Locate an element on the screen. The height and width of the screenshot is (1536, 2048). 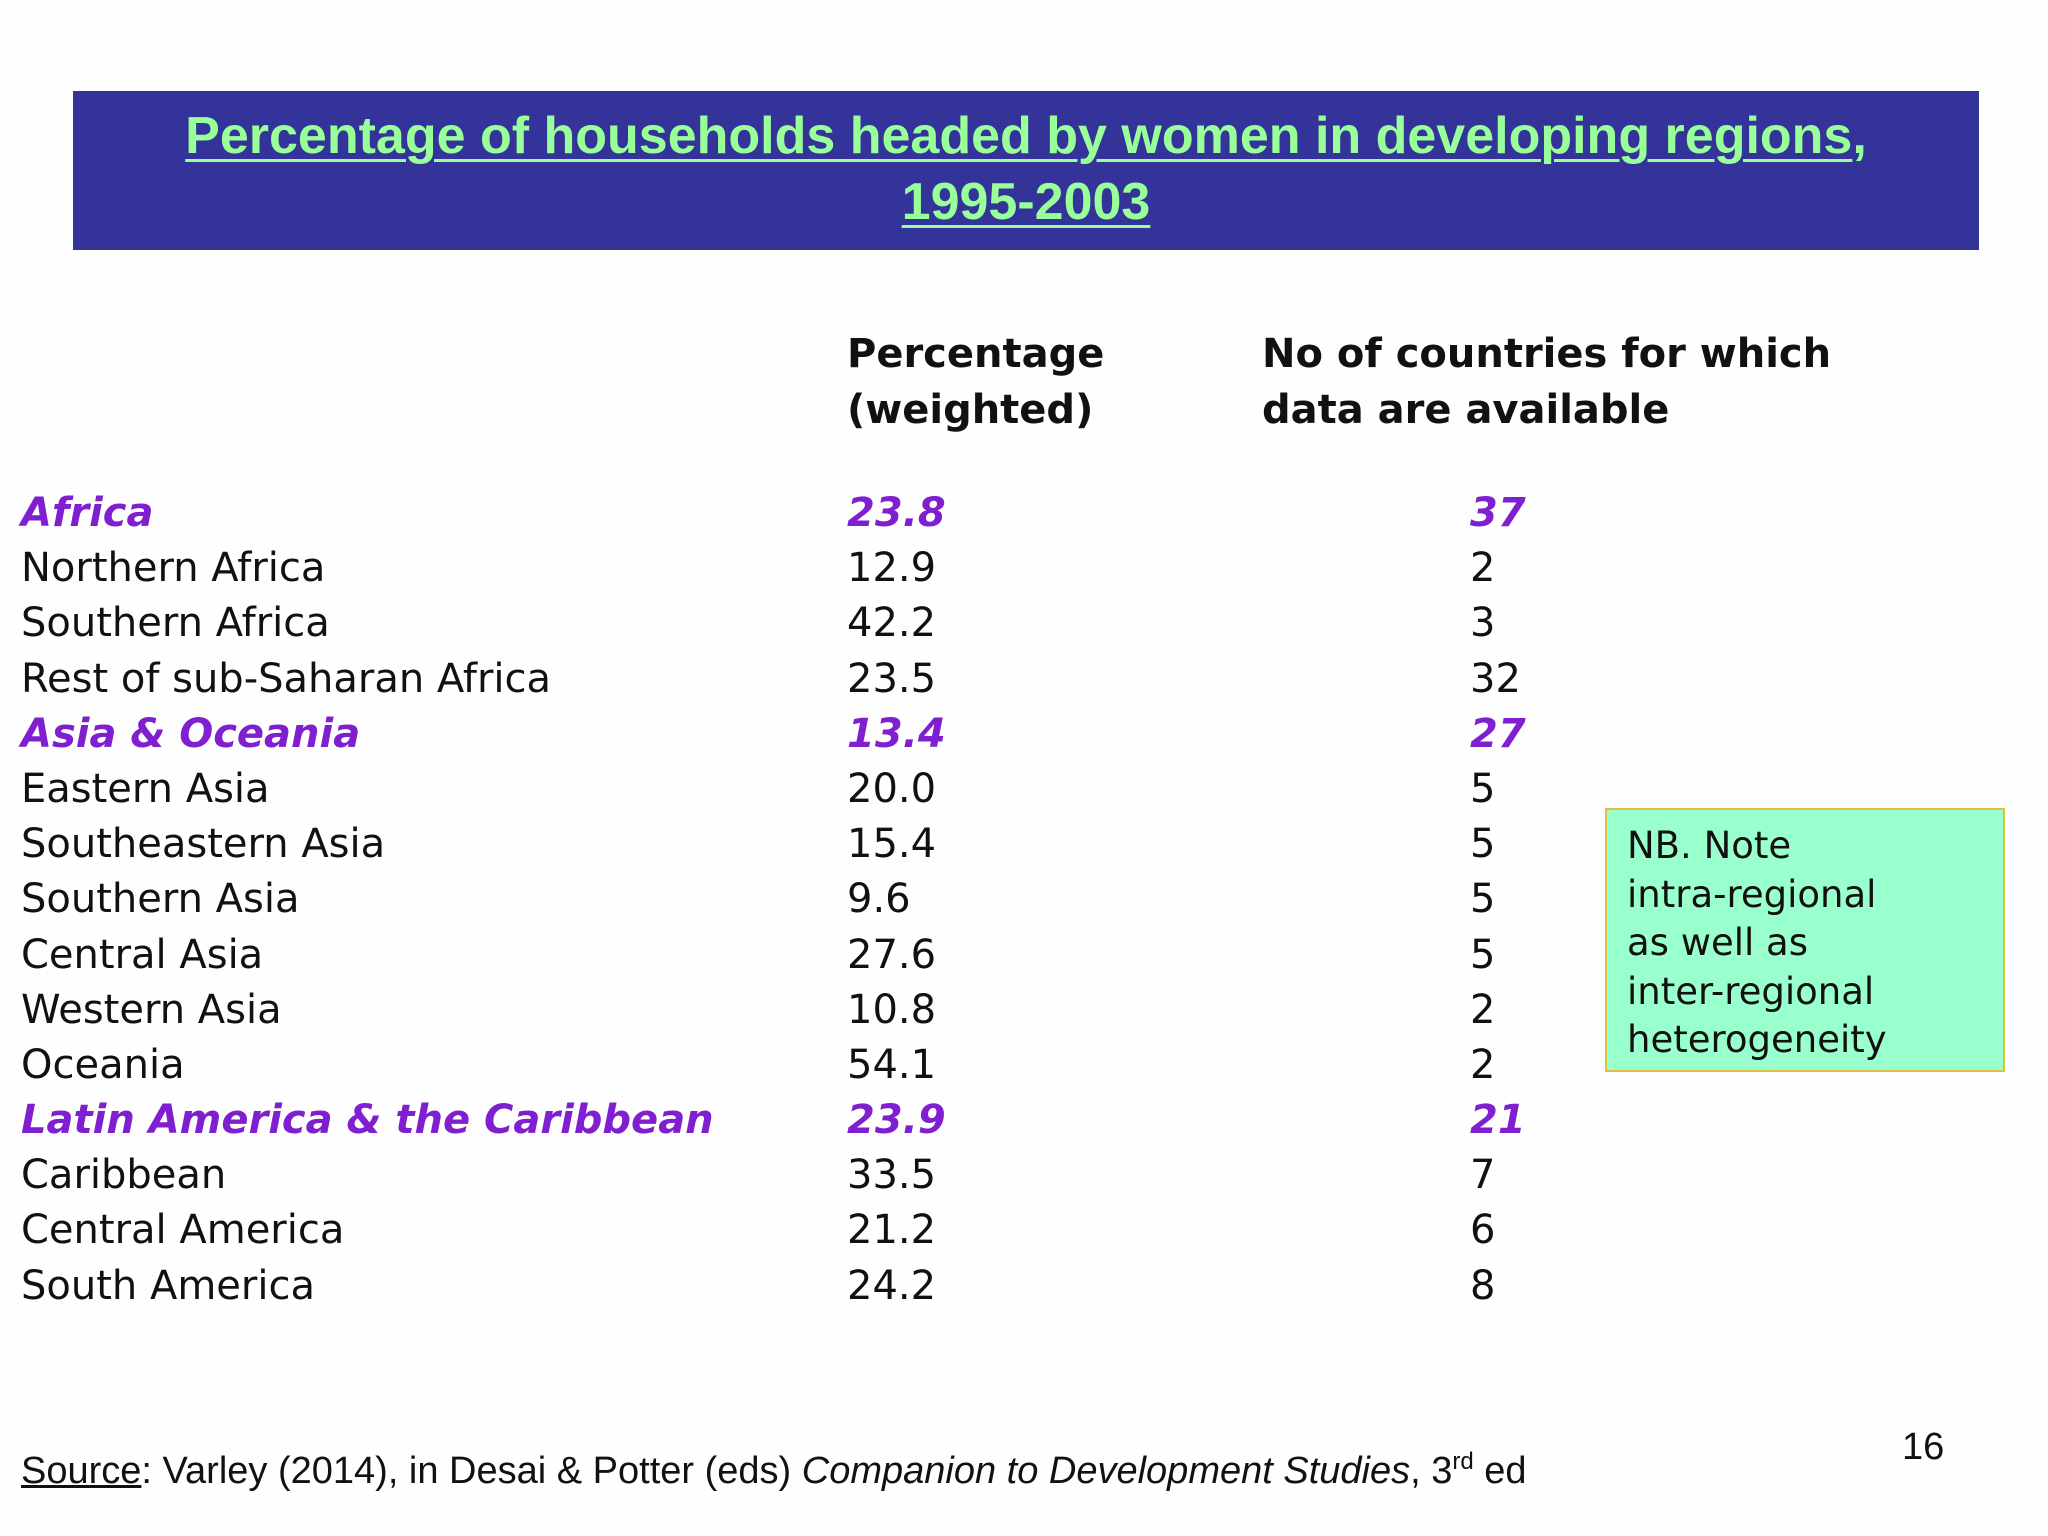
subregion-row: Southeastern Asia 15.4 5 is located at coordinates (1024, 844).